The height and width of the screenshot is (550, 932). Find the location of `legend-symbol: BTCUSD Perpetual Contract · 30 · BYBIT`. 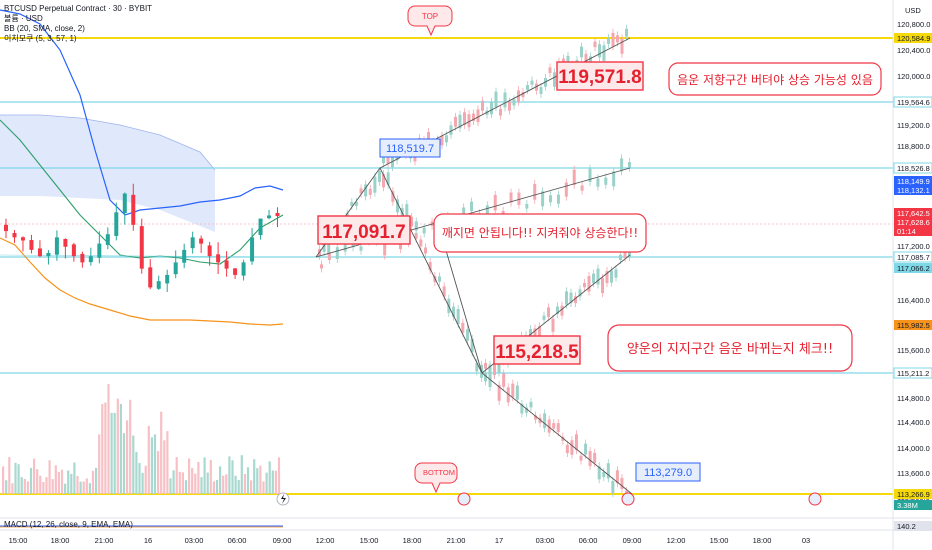

legend-symbol: BTCUSD Perpetual Contract · 30 · BYBIT is located at coordinates (78, 8).